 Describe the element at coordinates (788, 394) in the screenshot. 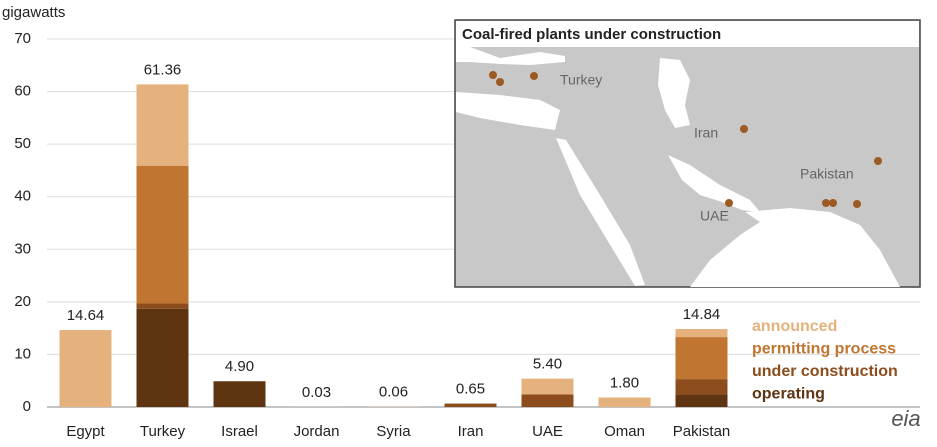

I see `legend-entry: operating` at that location.